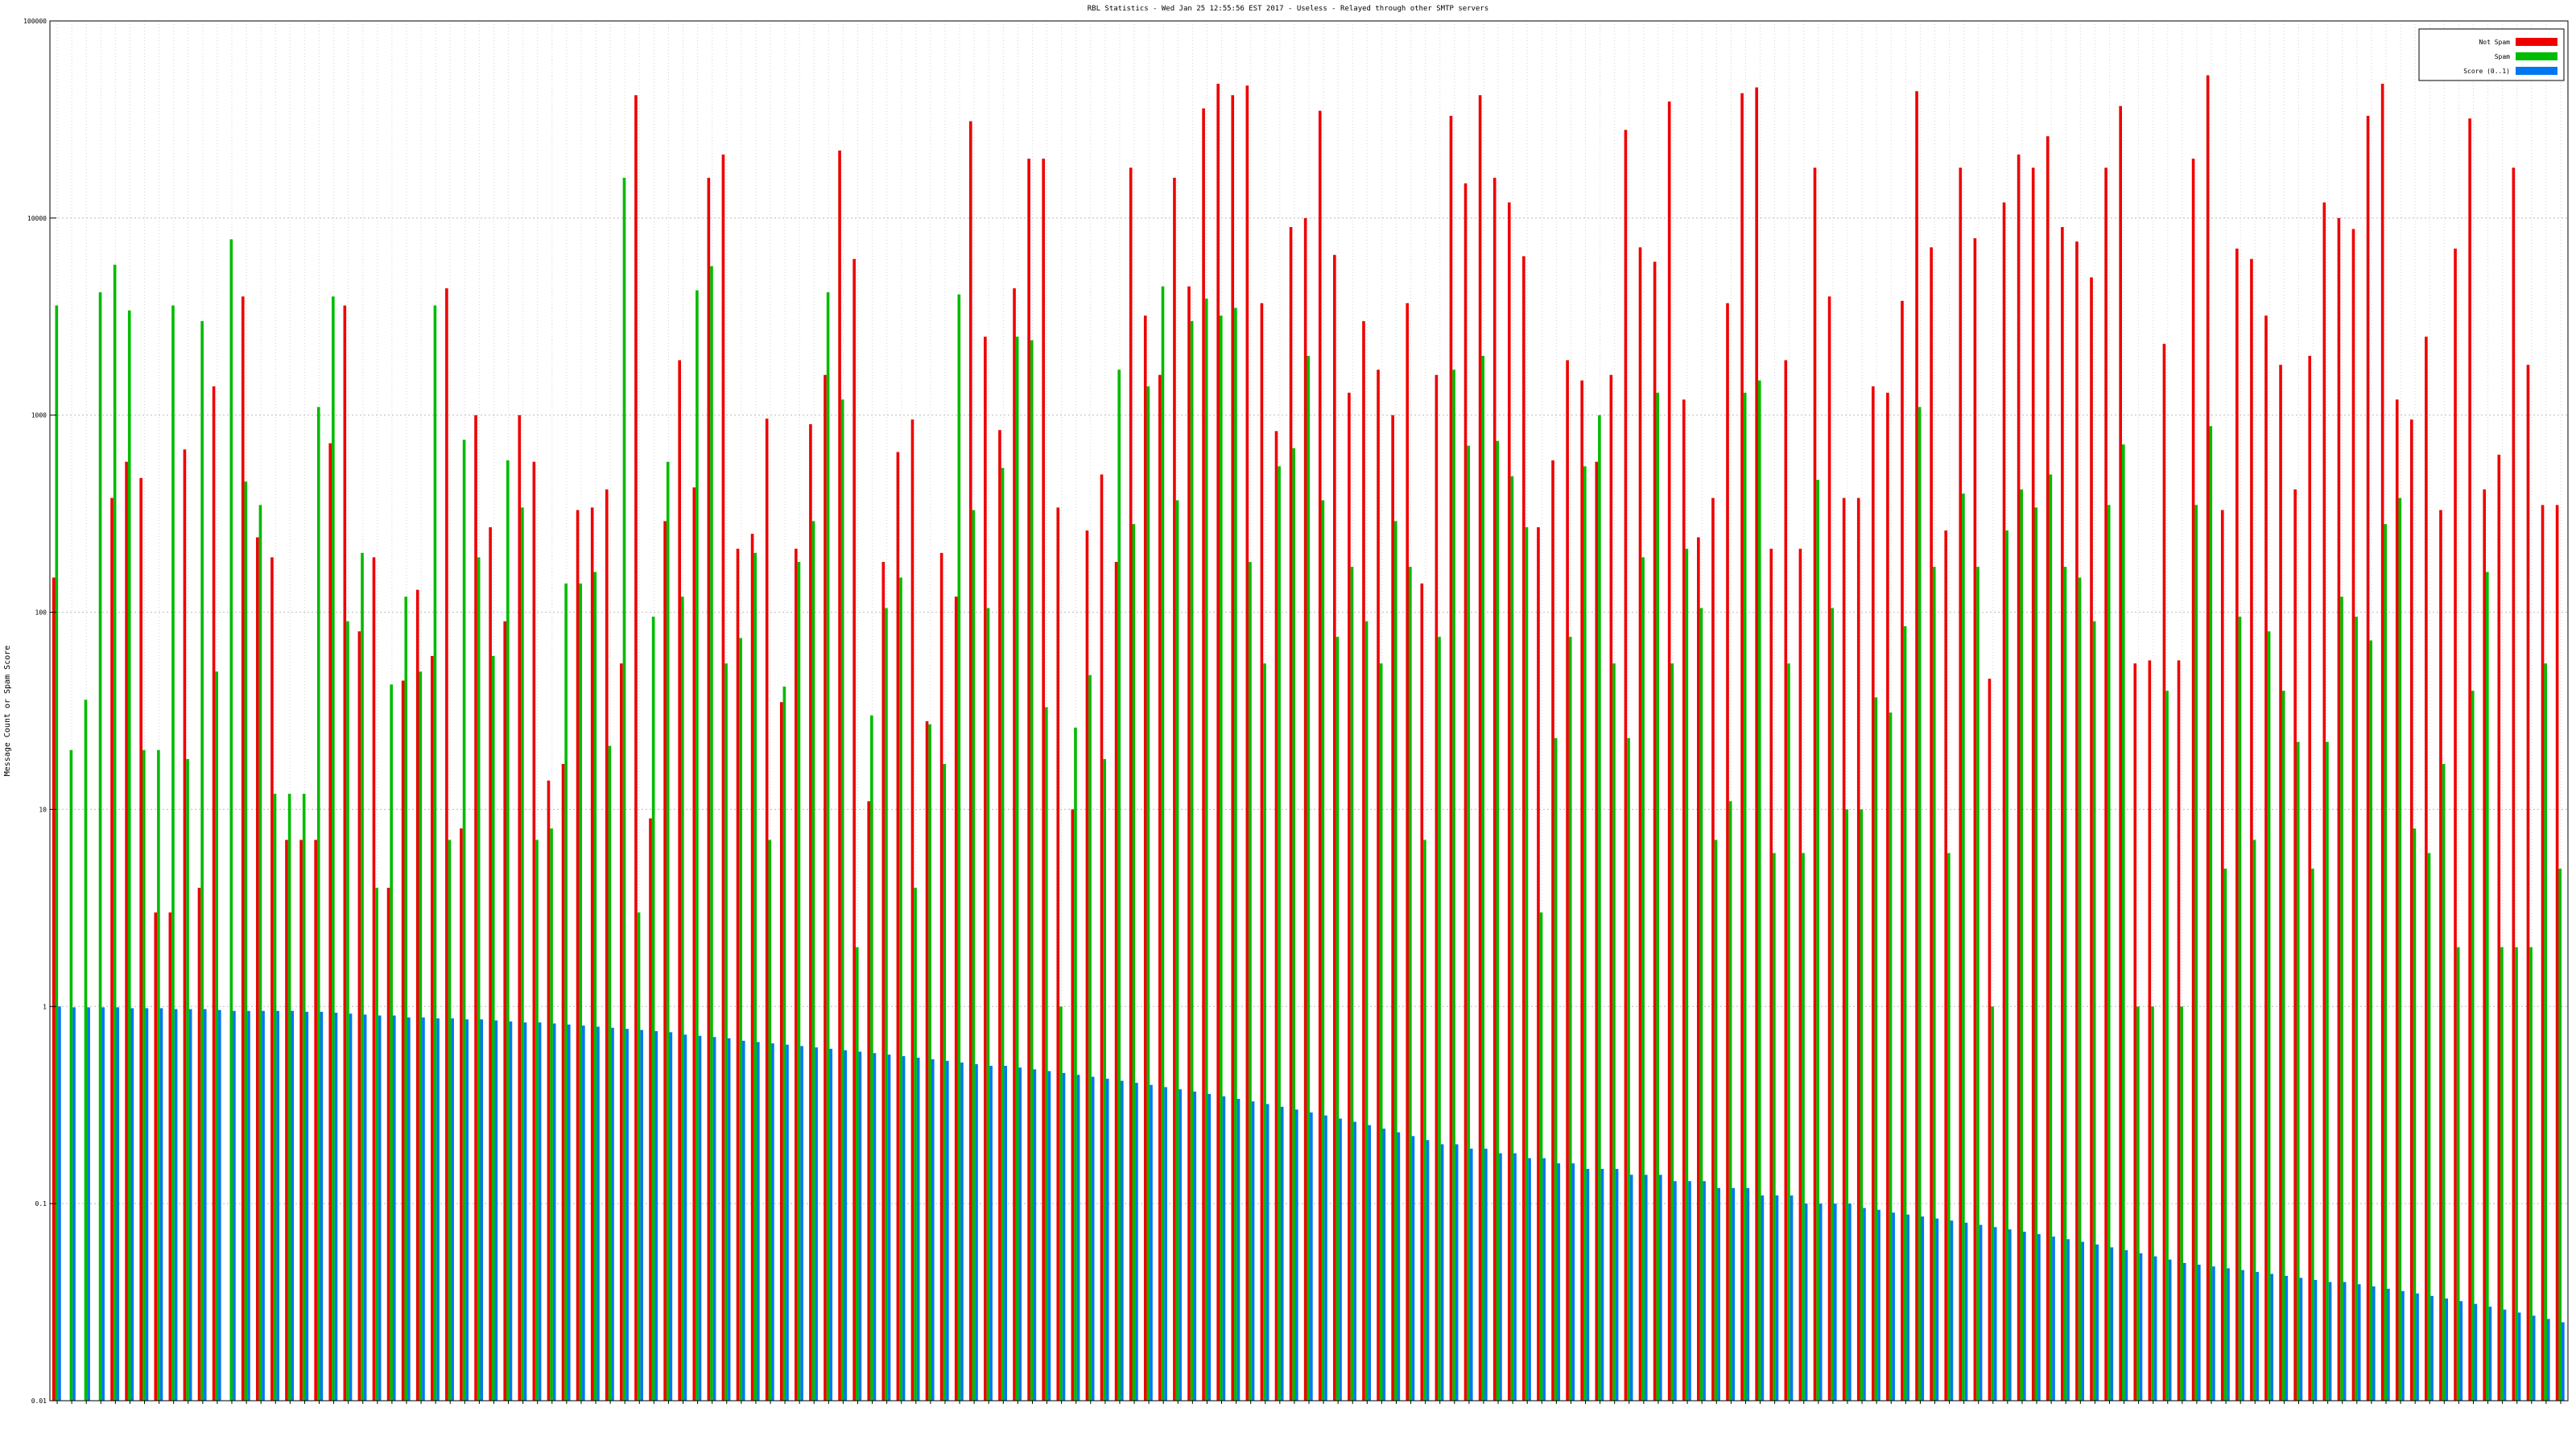 The width and height of the screenshot is (2576, 1449). Describe the element at coordinates (2486, 71) in the screenshot. I see `legend-label: Score (0..1)` at that location.